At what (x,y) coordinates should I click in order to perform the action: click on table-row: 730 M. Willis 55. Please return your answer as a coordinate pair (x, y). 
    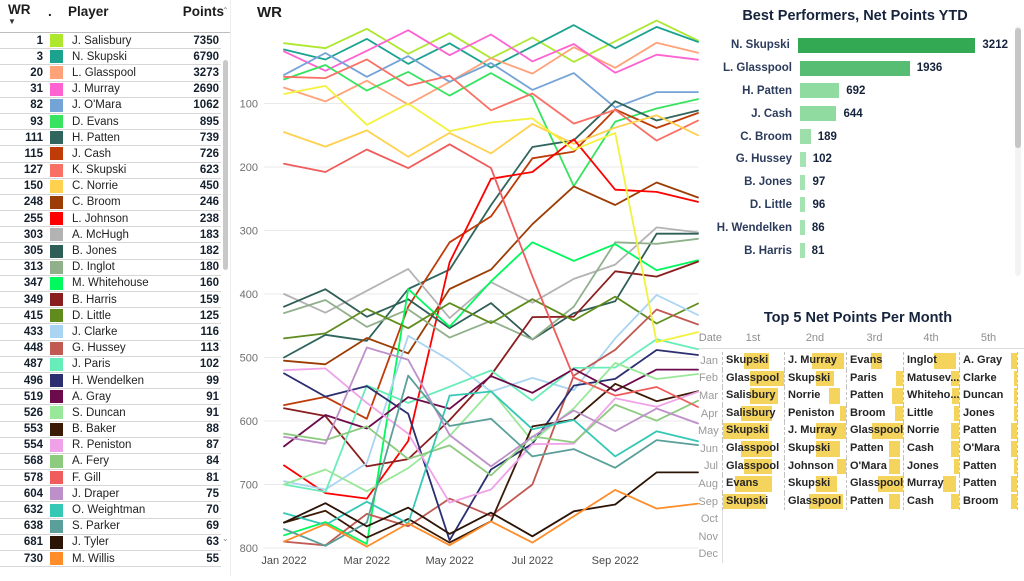
    Looking at the image, I should click on (110, 559).